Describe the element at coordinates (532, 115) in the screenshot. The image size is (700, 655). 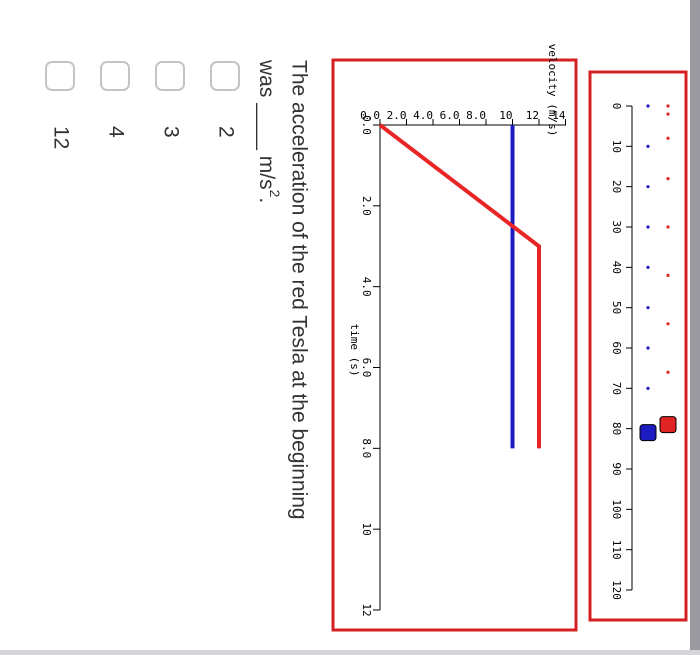
I see `y-tick-label: 12` at that location.